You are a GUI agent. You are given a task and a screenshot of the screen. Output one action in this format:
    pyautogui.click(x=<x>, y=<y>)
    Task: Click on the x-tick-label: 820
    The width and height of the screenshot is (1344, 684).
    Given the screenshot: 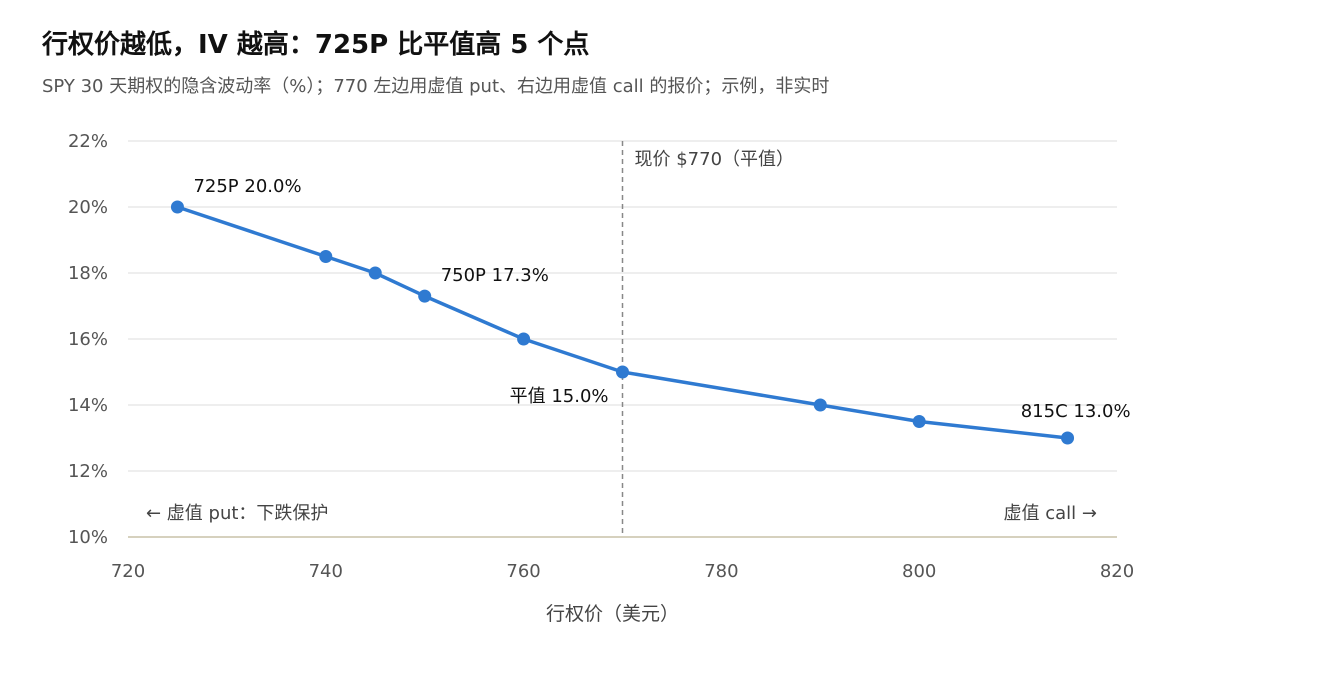 What is the action you would take?
    pyautogui.click(x=1117, y=571)
    